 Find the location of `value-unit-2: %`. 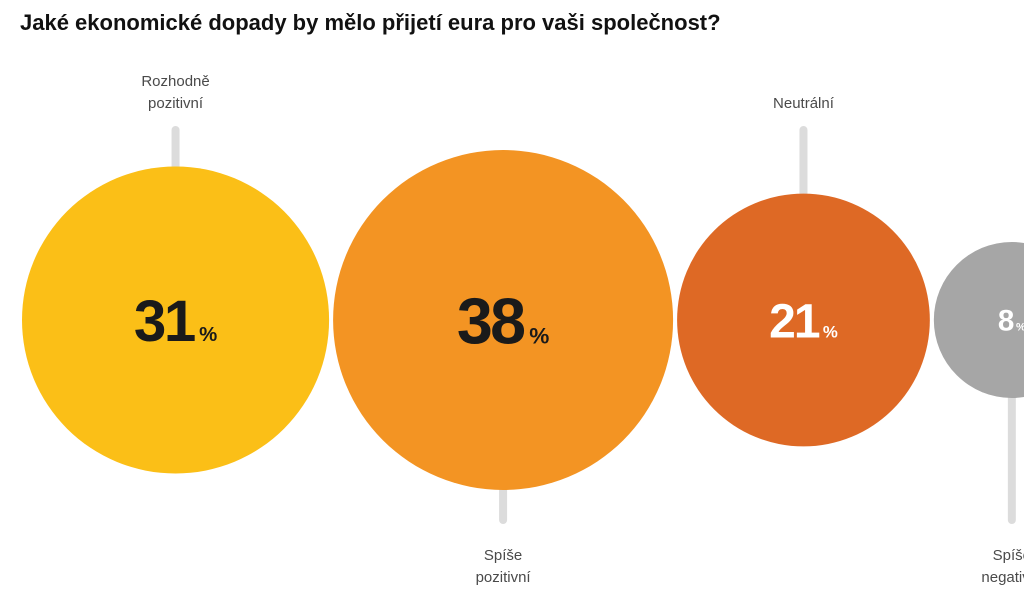

value-unit-2: % is located at coordinates (539, 335).